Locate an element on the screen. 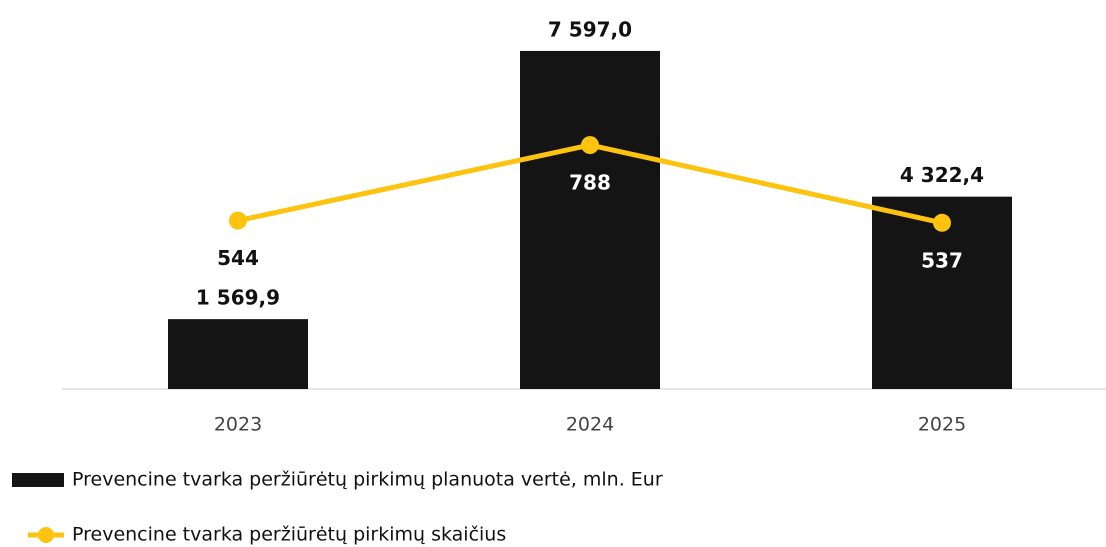 The image size is (1106, 547). bar-value-label: 4 322,4 is located at coordinates (942, 175).